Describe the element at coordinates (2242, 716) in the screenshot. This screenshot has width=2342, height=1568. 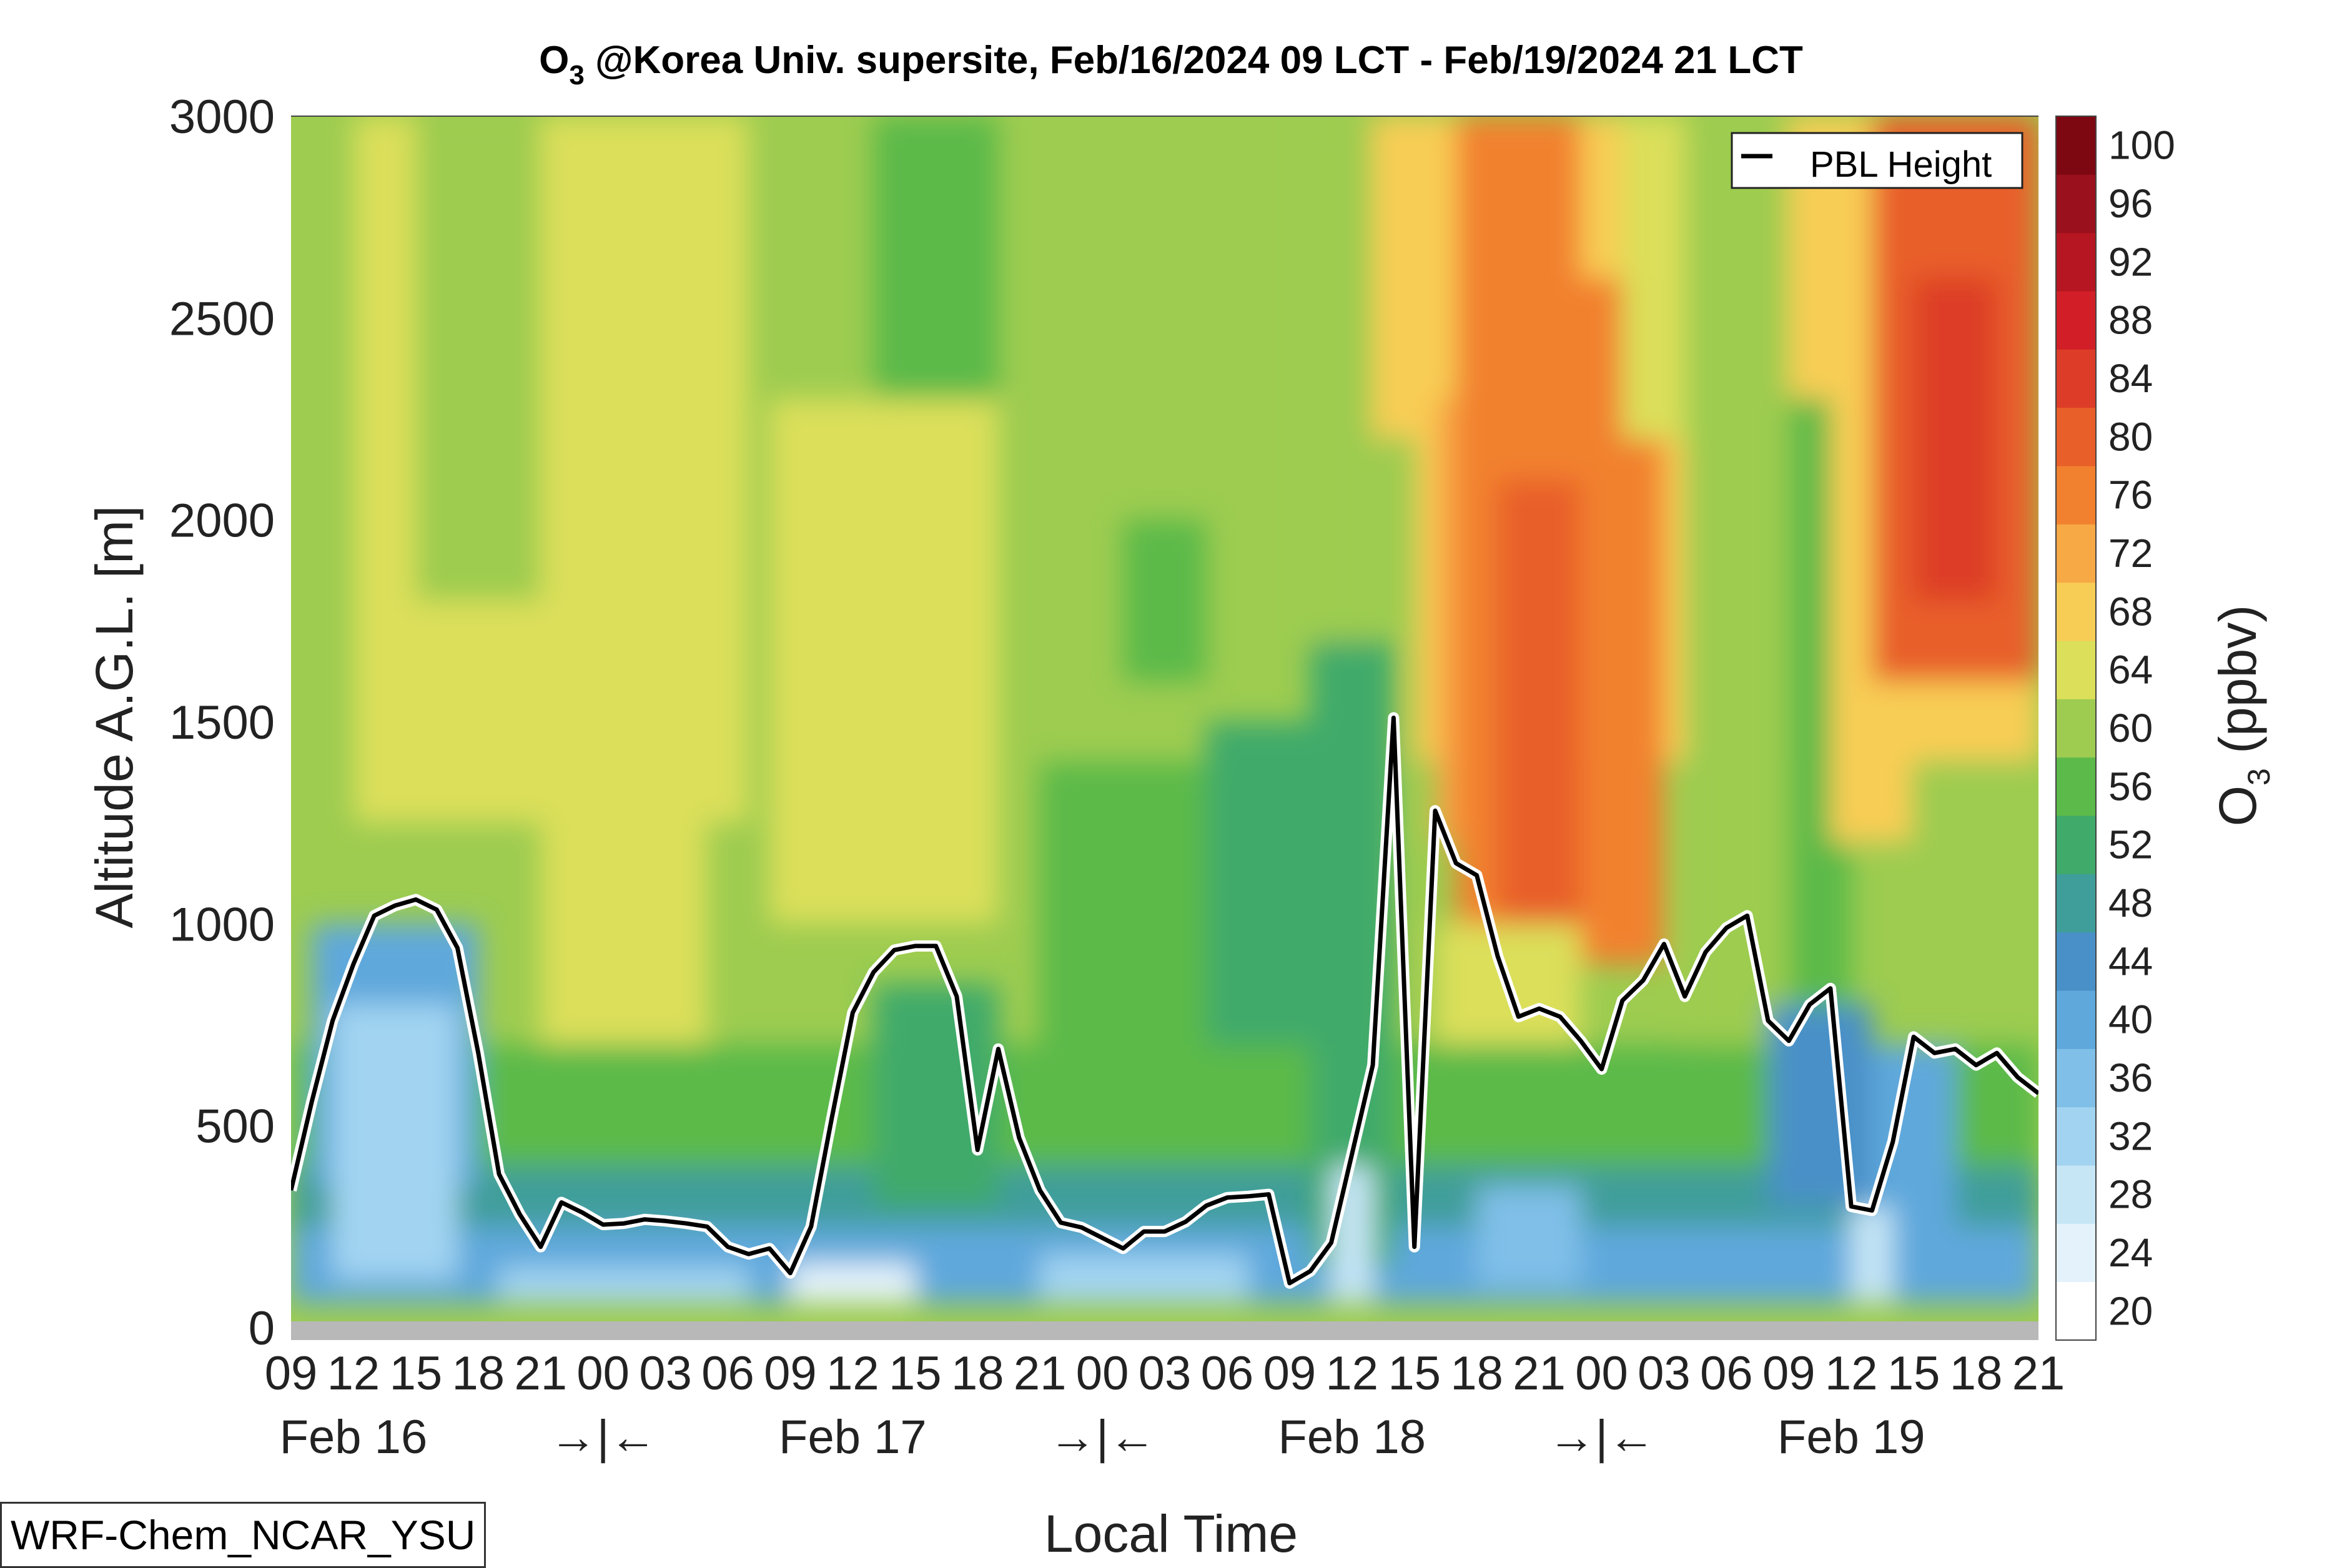
I see `colorbar-label: O3 (ppbv)` at that location.